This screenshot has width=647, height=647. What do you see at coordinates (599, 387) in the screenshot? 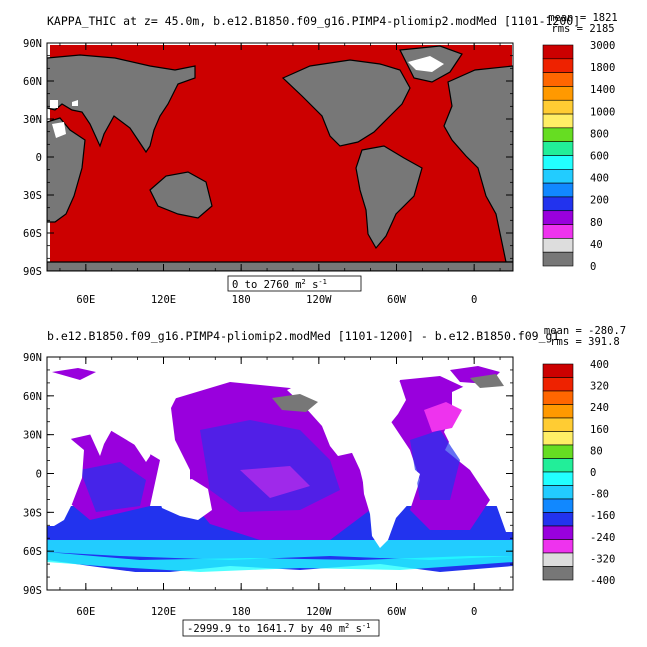
I see `colorbar-label: 320` at bounding box center [599, 387].